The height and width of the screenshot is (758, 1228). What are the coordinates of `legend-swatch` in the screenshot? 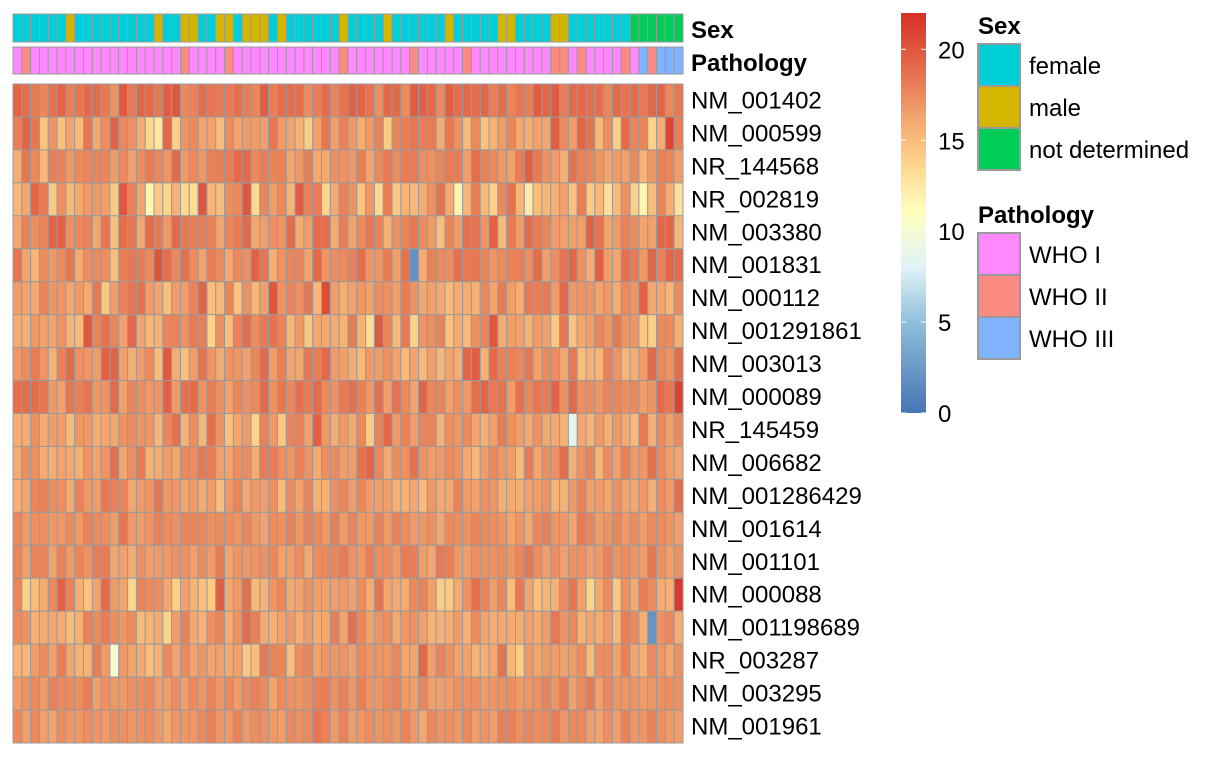 It's located at (999, 296).